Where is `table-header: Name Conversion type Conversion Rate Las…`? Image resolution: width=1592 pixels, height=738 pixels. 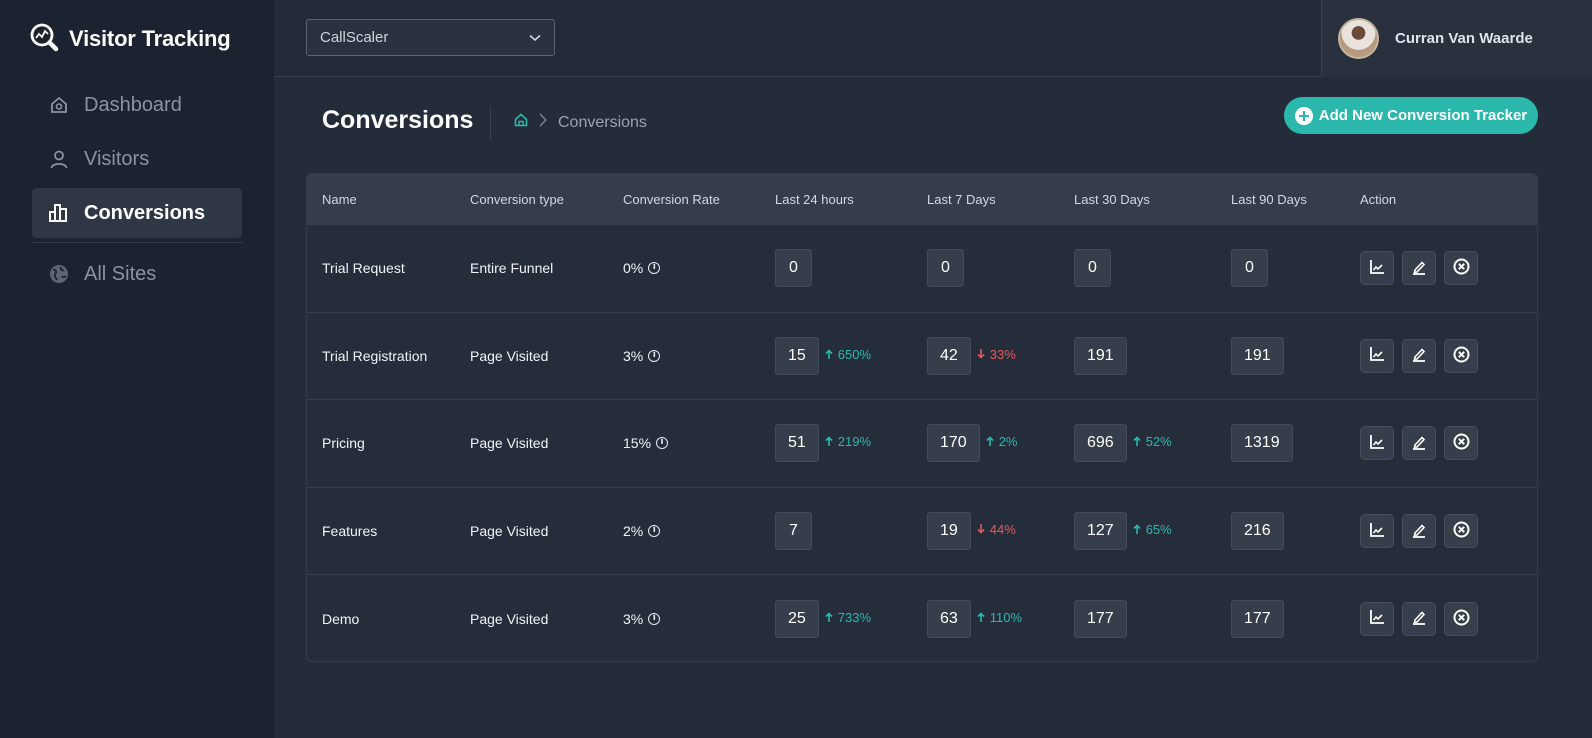 table-header: Name Conversion type Conversion Rate Las… is located at coordinates (922, 199).